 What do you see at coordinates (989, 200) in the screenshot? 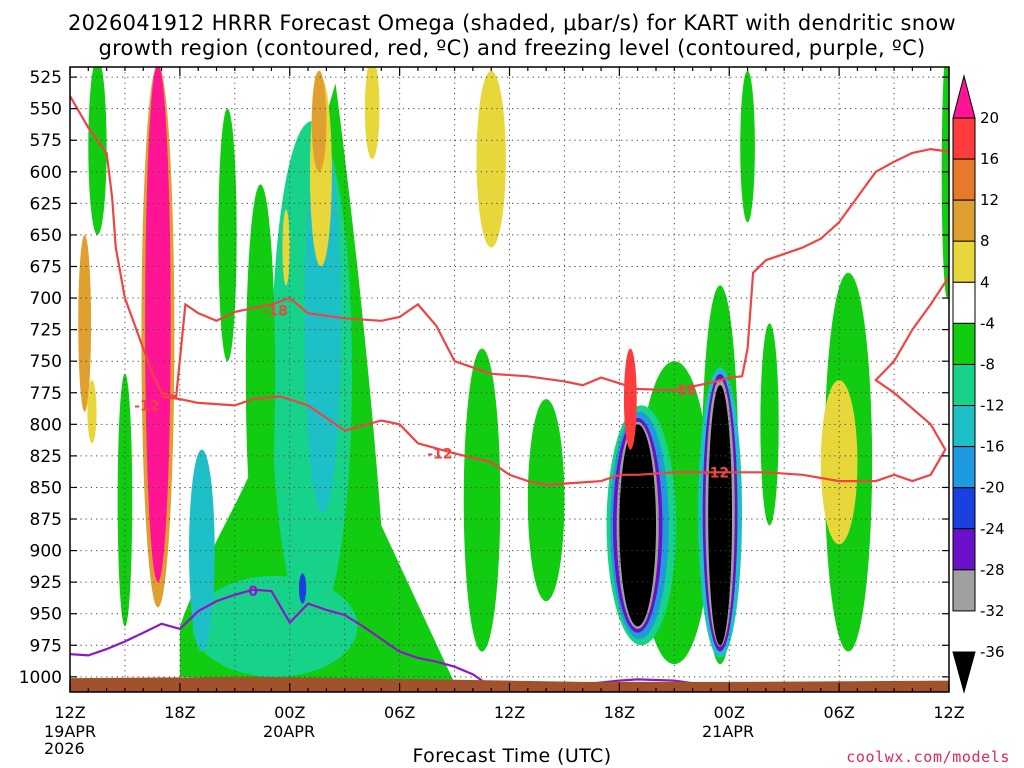
I see `colorbar-label-2: 12` at bounding box center [989, 200].